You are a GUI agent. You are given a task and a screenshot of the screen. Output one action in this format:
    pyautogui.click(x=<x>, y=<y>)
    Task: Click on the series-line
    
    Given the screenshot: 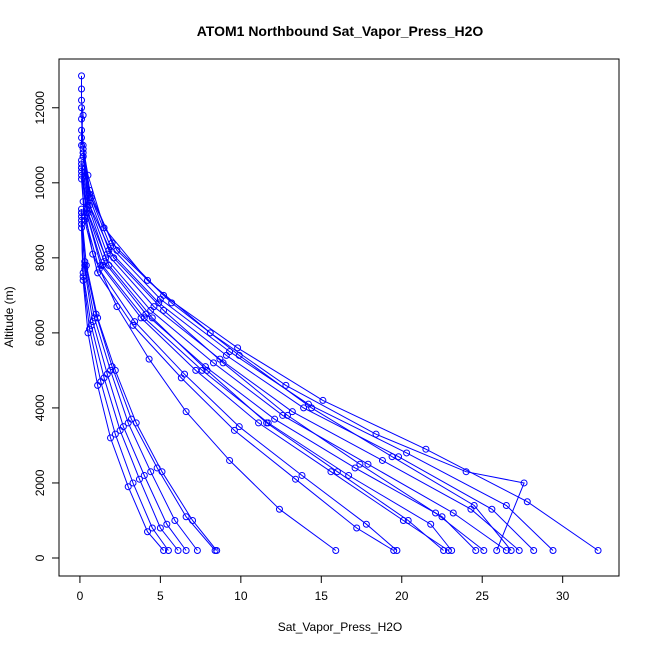 What is the action you would take?
    pyautogui.click(x=148, y=380)
    